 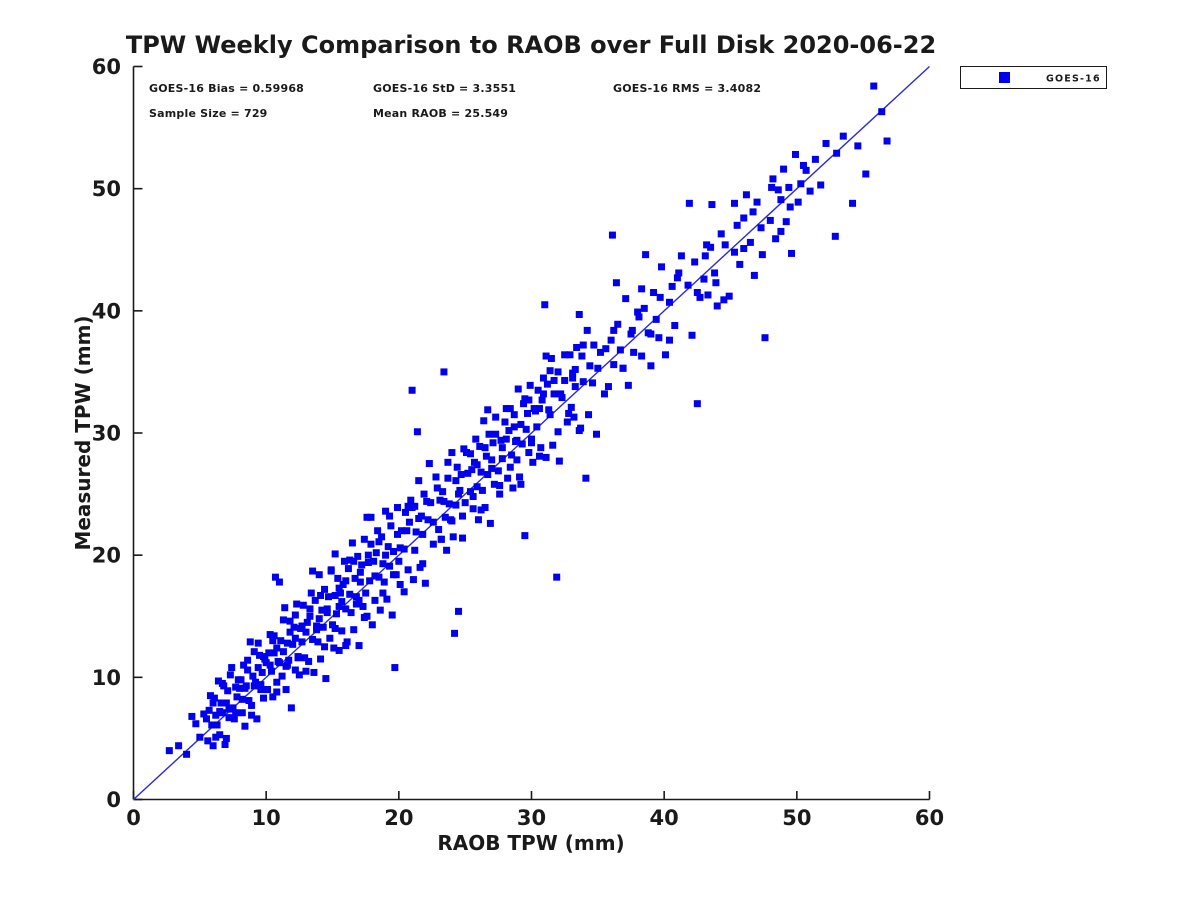 I want to click on y-tick-label: 60, so click(x=106, y=67).